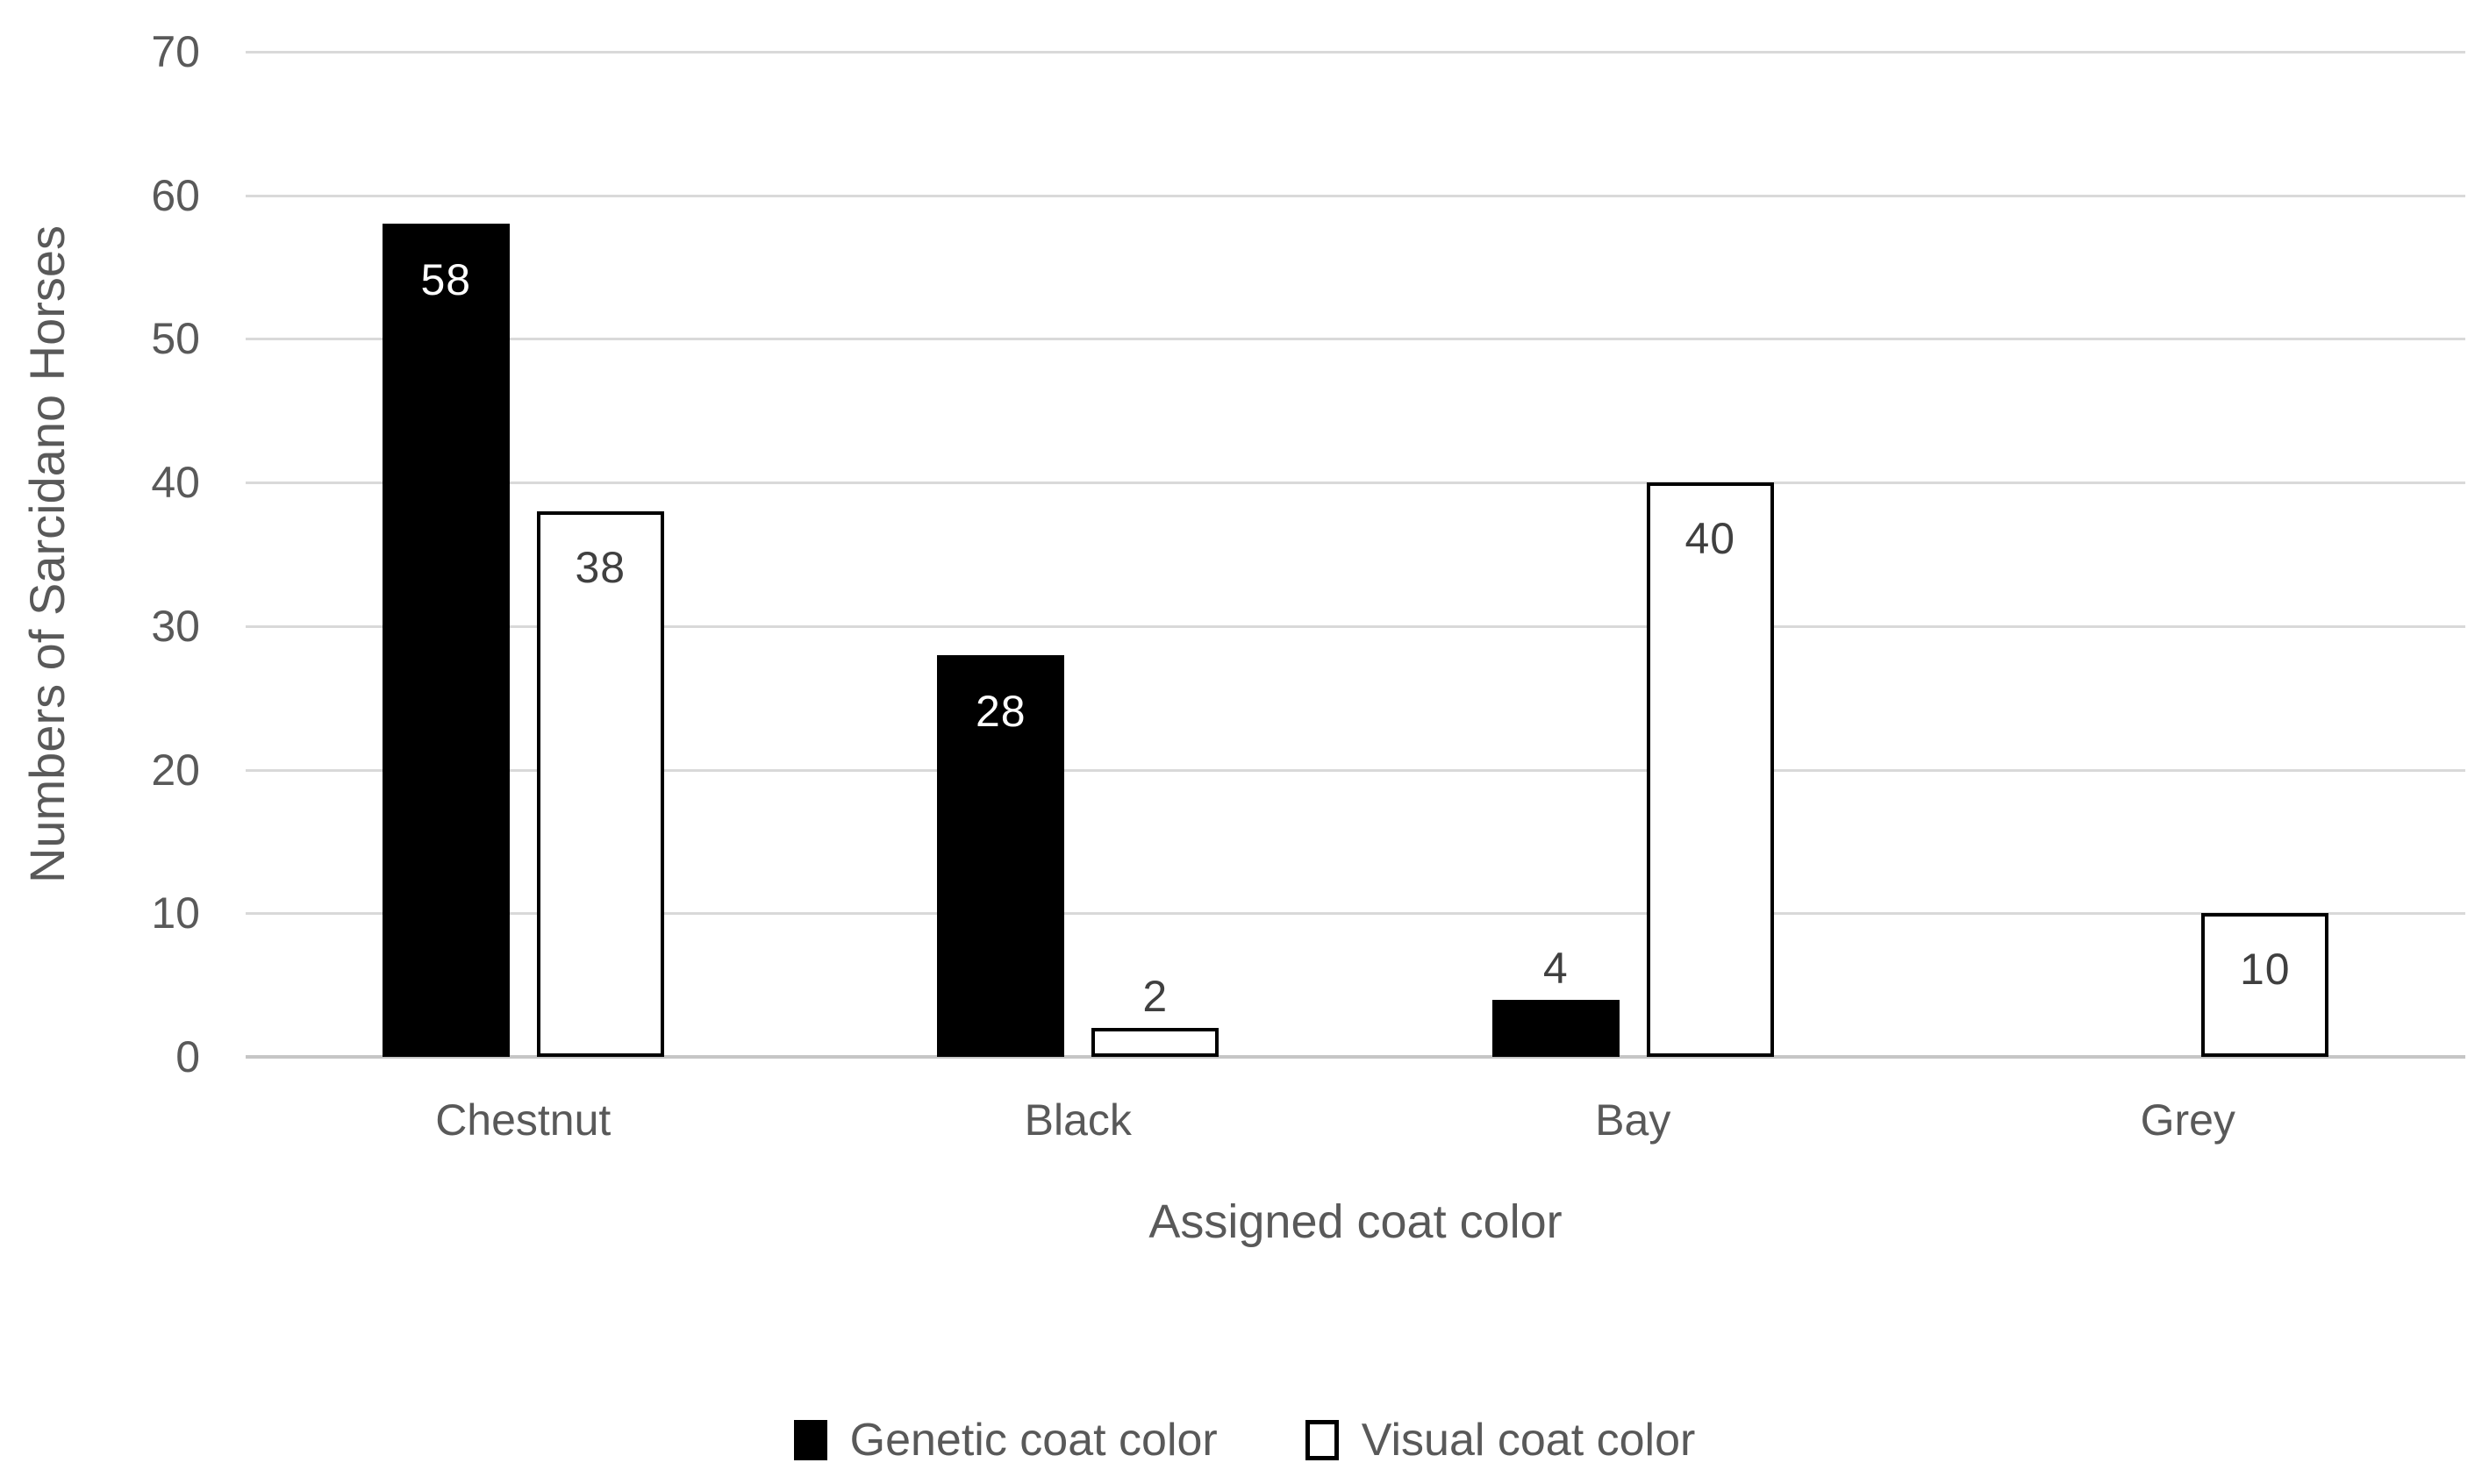  I want to click on bar-genetic-bay, so click(1555, 1028).